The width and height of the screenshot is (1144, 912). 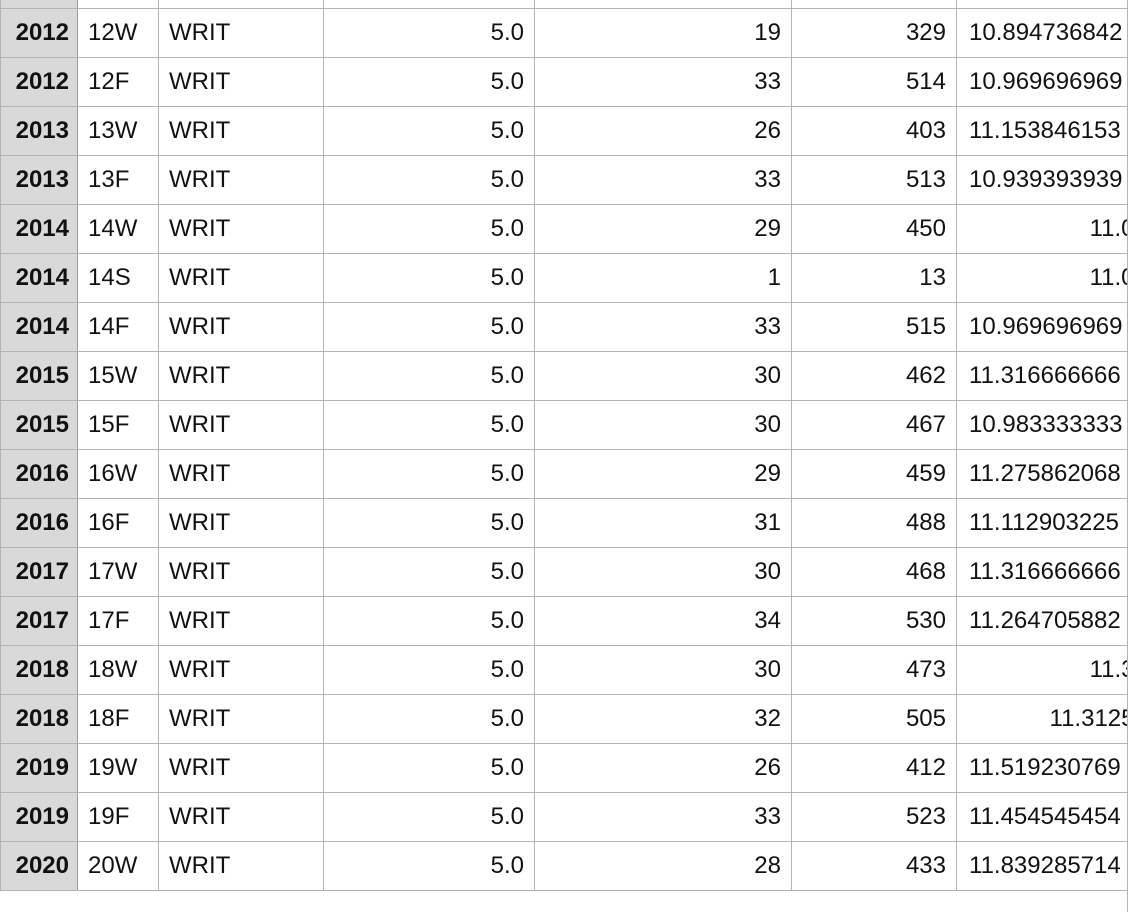 I want to click on table-row: 2014 14F WRIT 5.0 33 515 10.969696969, so click(x=572, y=327).